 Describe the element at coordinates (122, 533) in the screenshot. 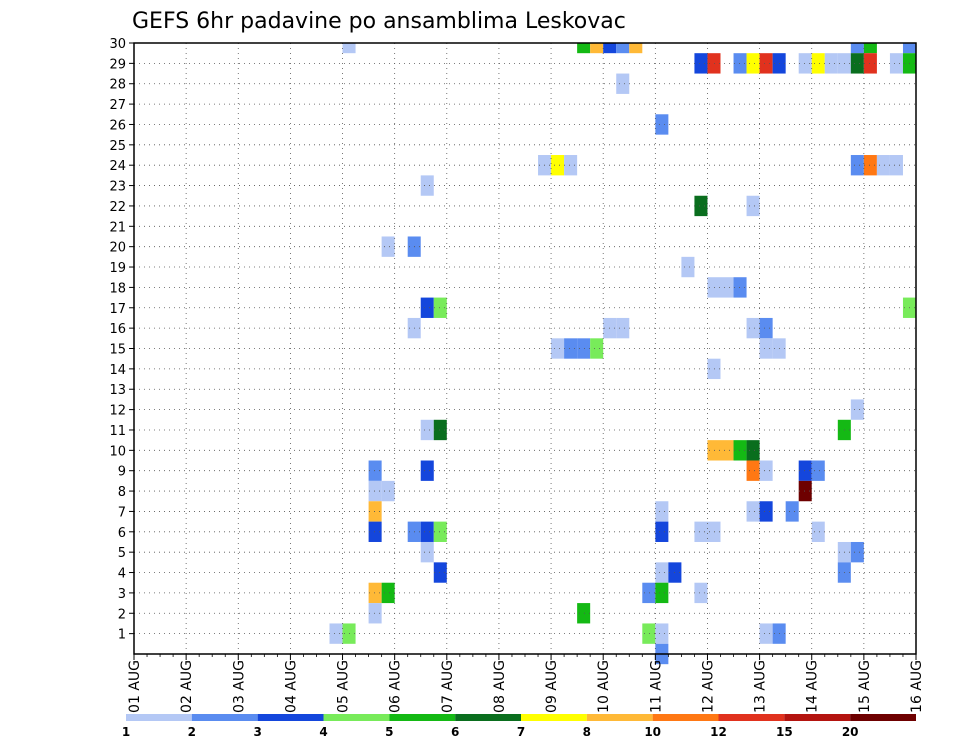

I see `y-tick-label: 6` at that location.